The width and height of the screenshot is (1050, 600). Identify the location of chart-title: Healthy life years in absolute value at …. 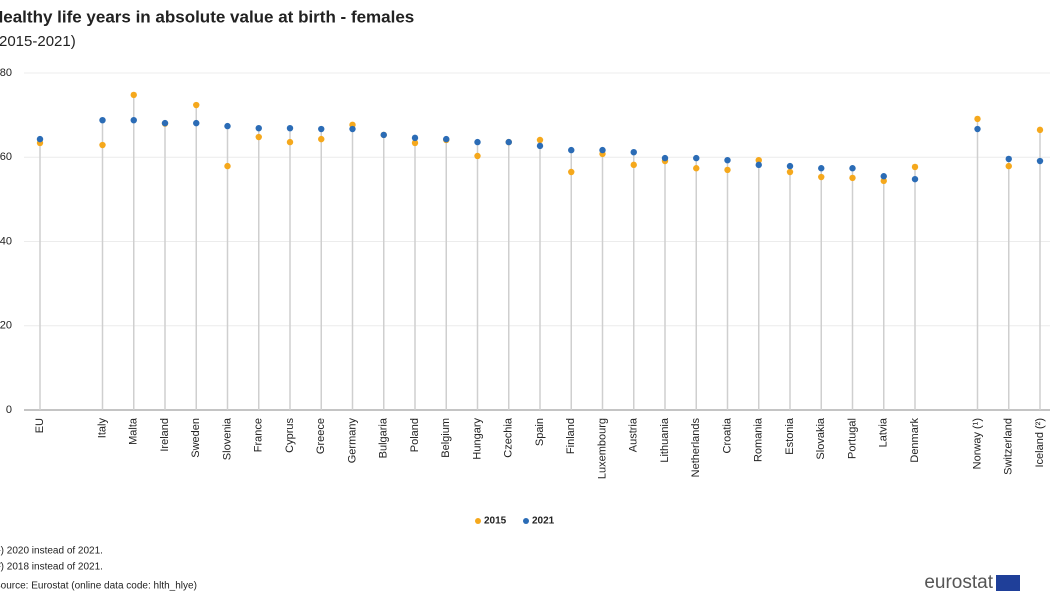
(207, 16).